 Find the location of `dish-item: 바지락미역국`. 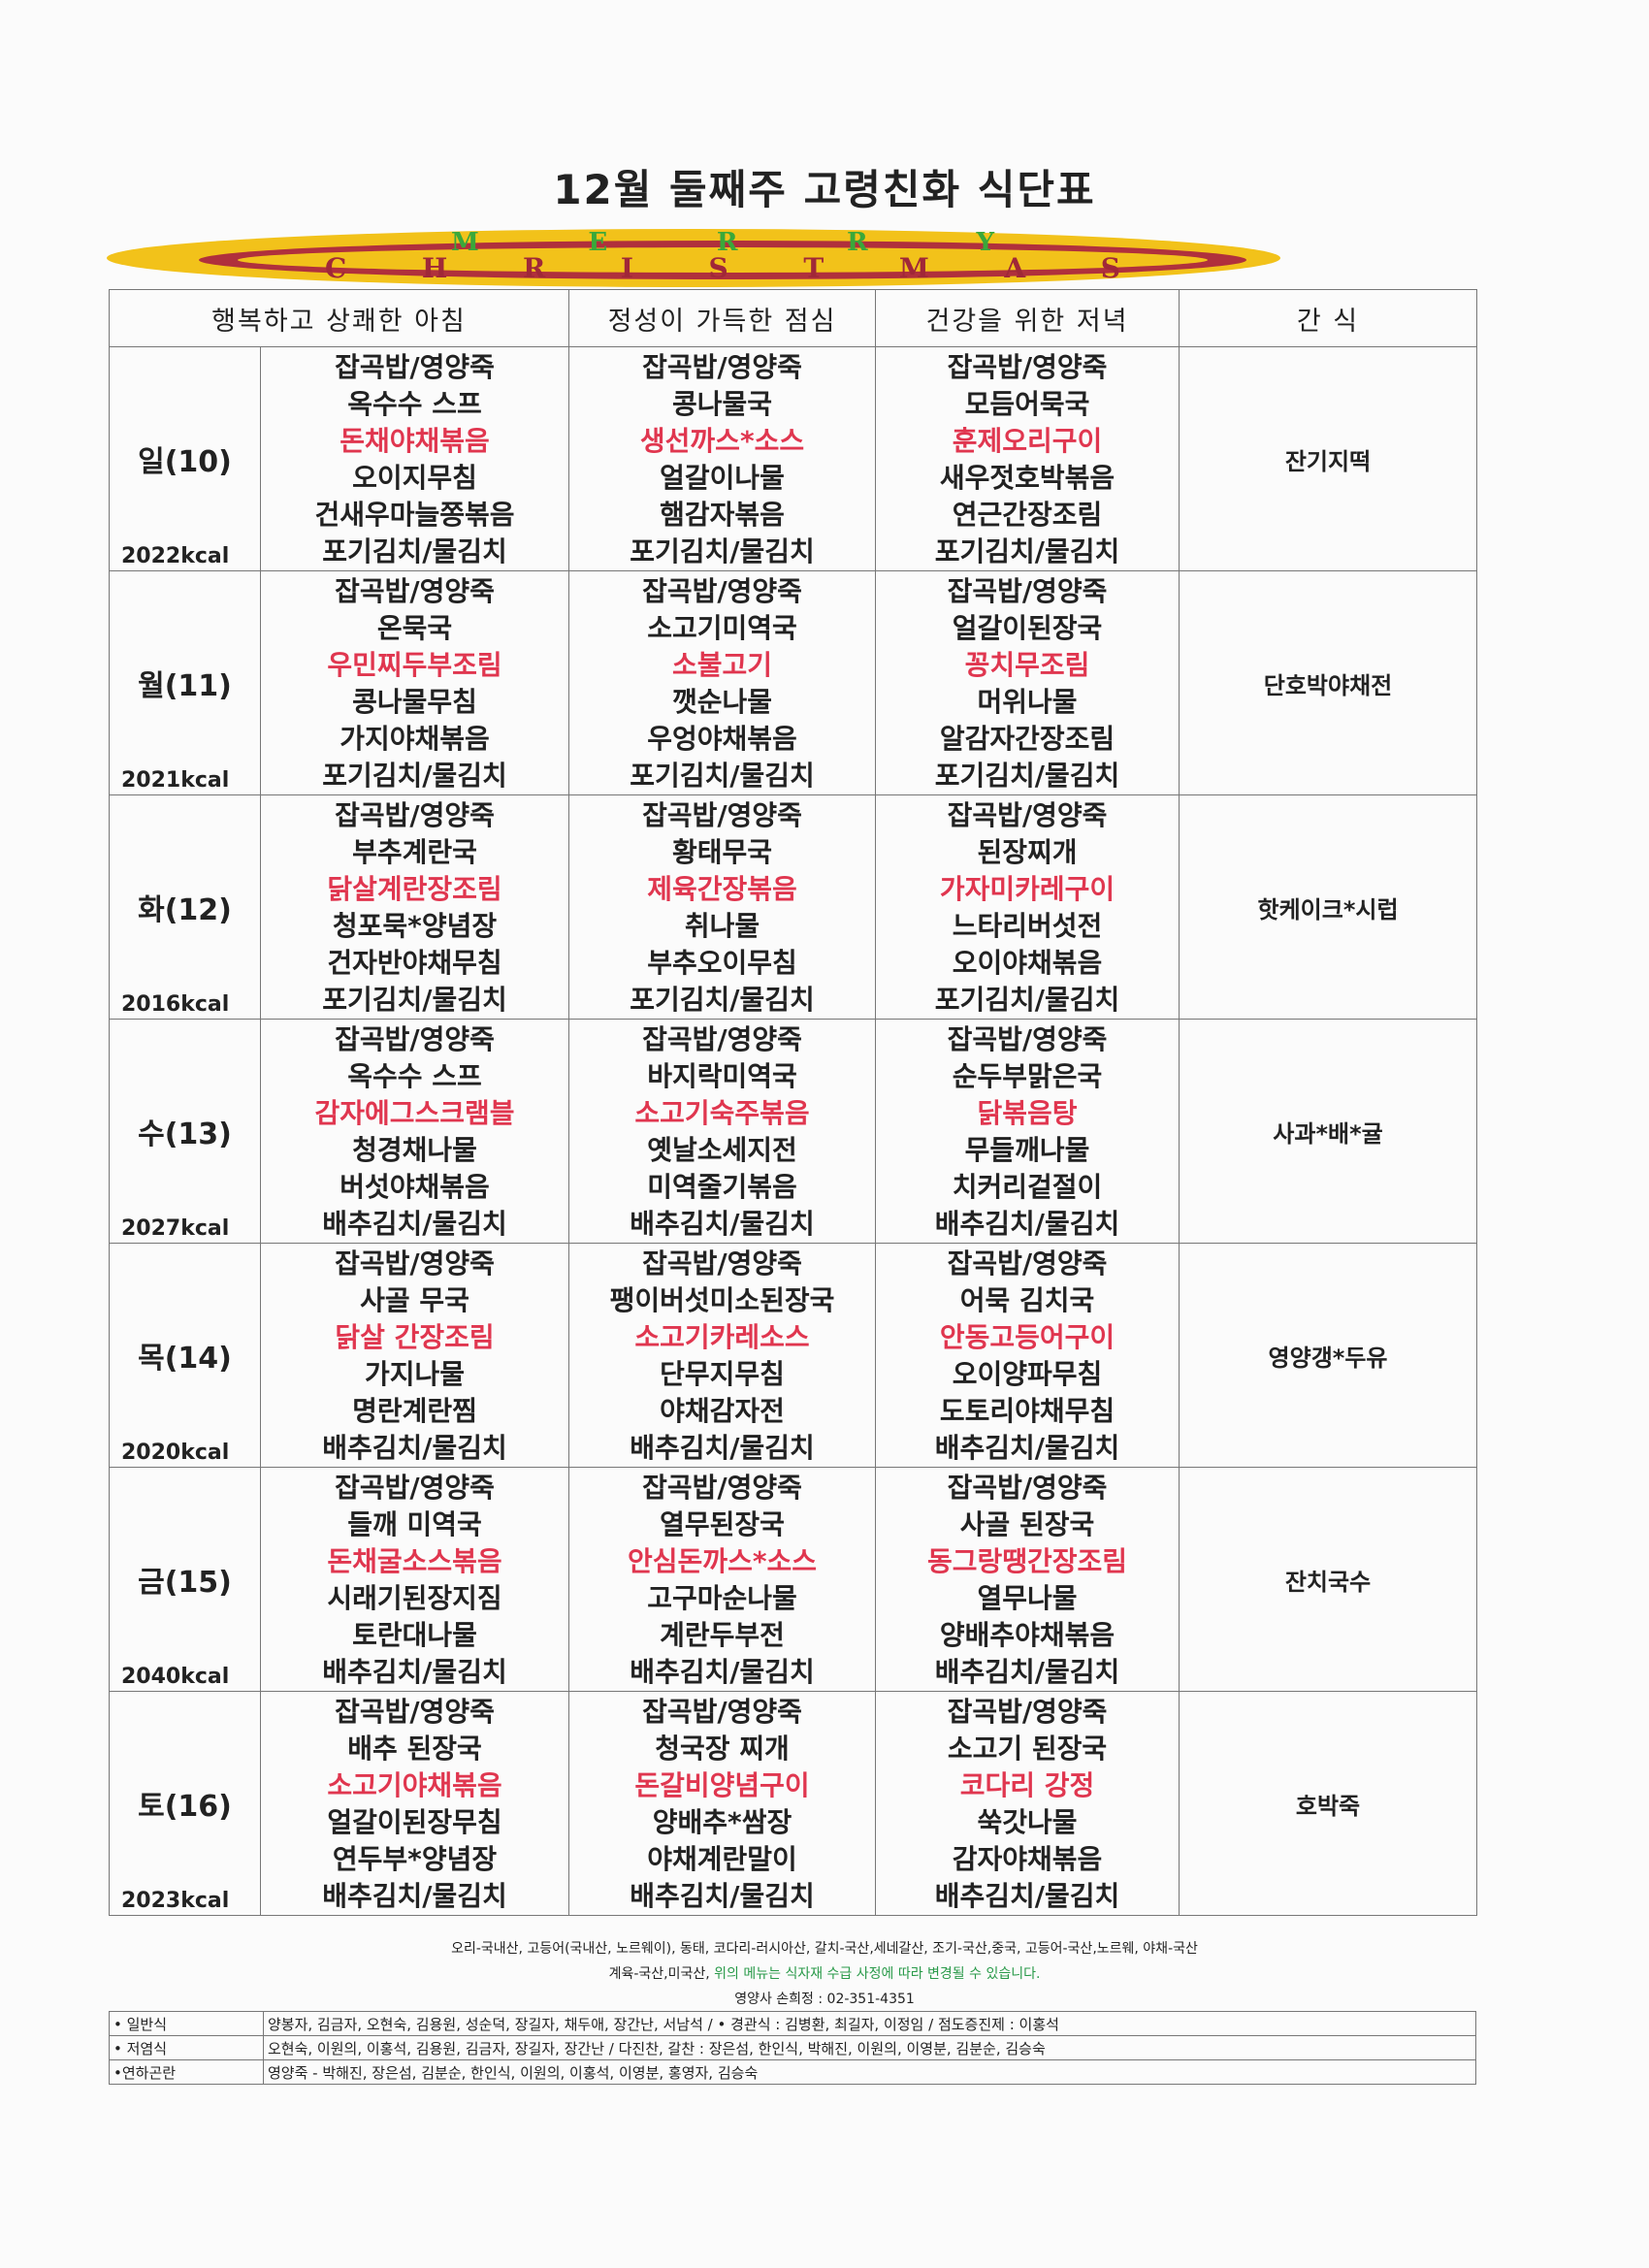

dish-item: 바지락미역국 is located at coordinates (722, 1076).